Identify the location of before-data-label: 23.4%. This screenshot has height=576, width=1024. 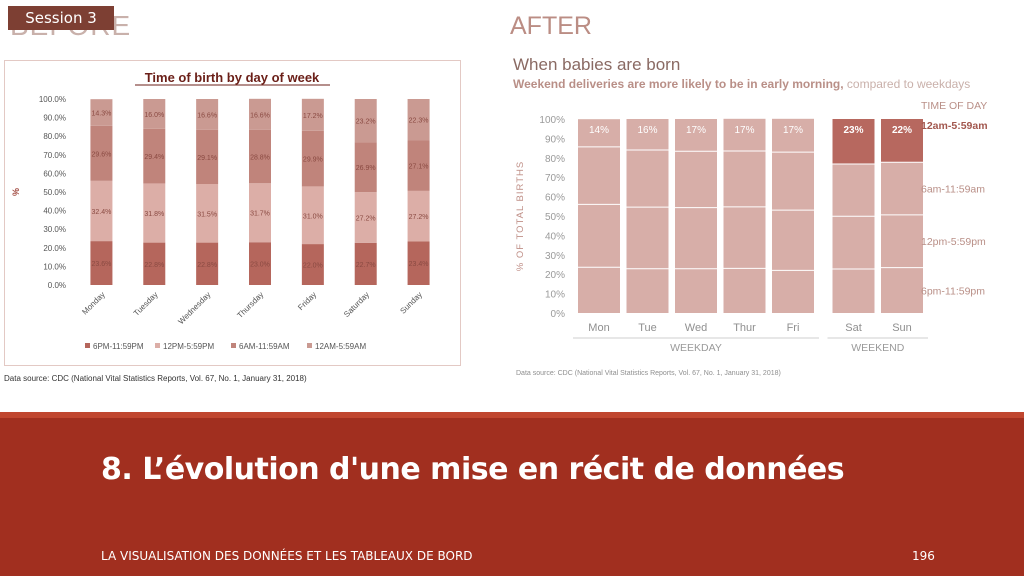
(419, 264).